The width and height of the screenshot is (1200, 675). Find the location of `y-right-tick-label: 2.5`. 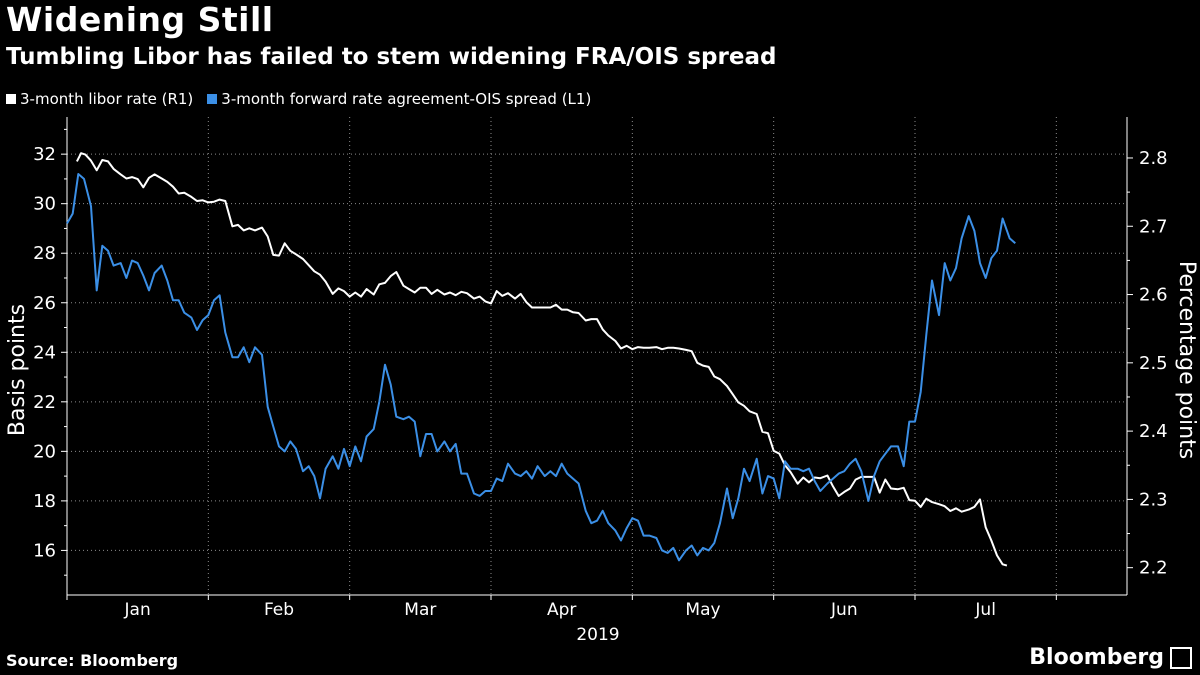

y-right-tick-label: 2.5 is located at coordinates (1153, 363).